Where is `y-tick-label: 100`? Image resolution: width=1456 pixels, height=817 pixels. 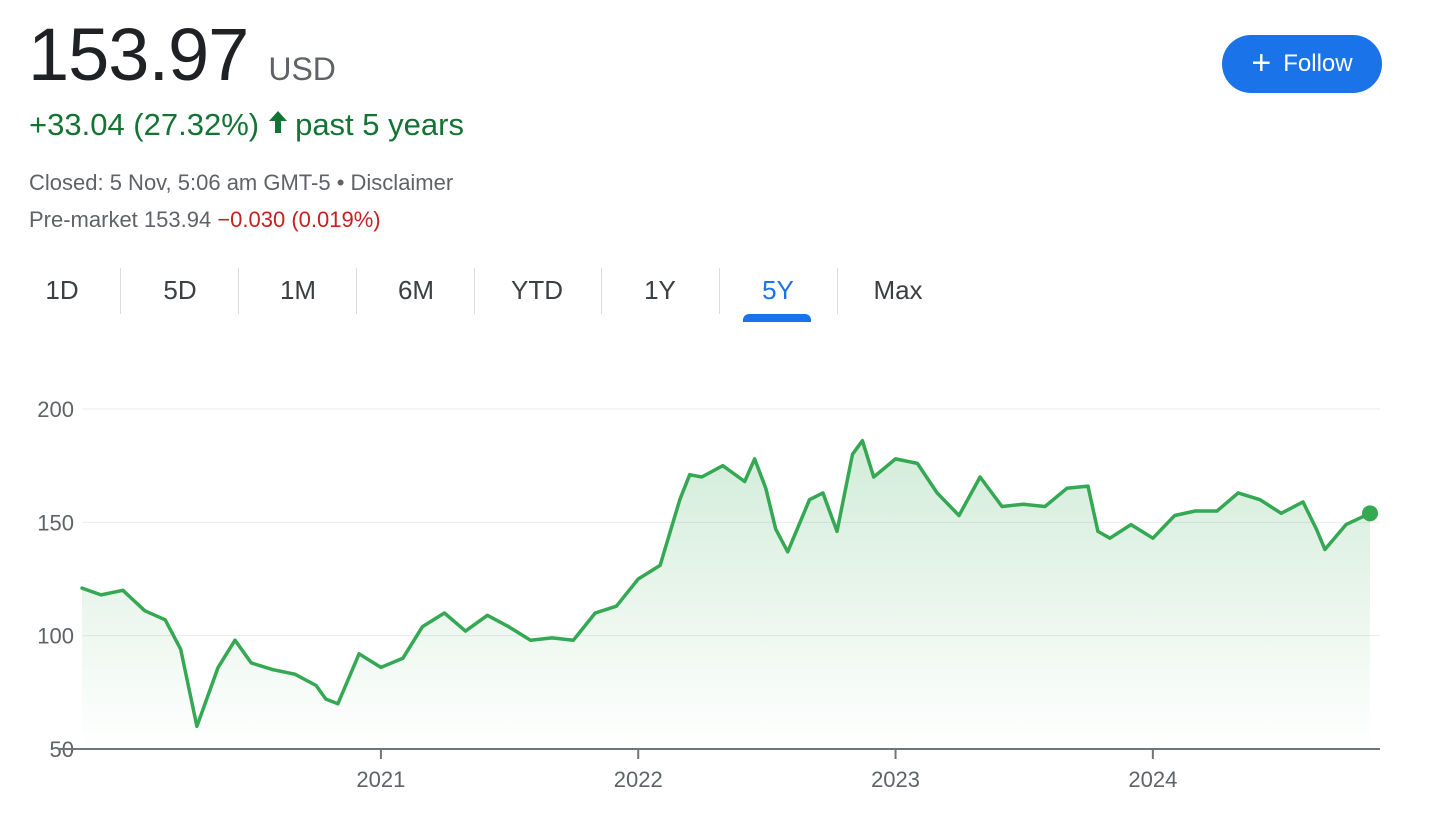
y-tick-label: 100 is located at coordinates (55, 636).